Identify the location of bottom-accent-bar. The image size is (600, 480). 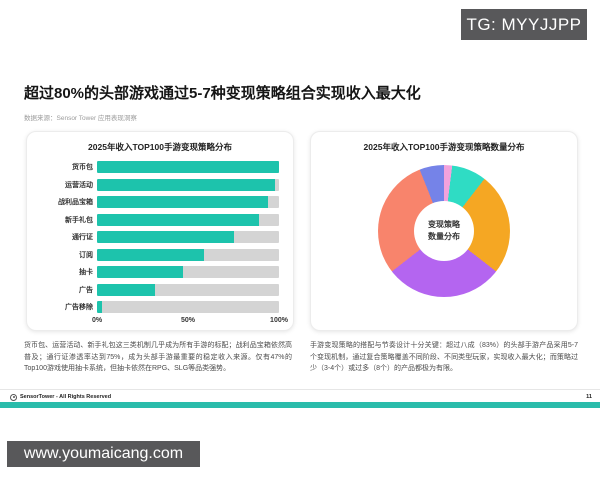
(300, 405).